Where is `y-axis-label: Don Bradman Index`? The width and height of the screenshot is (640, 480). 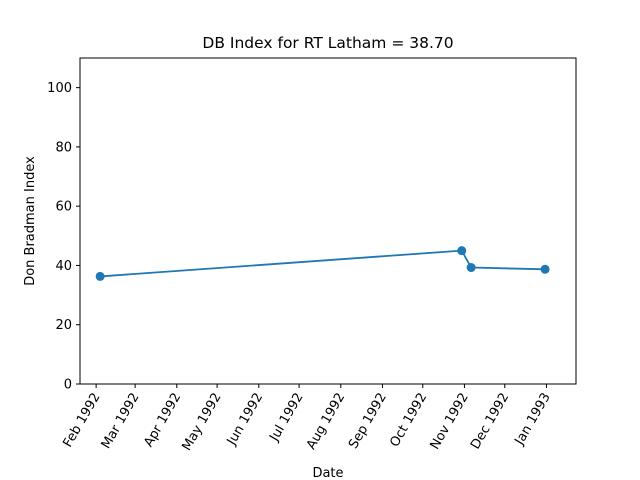
y-axis-label: Don Bradman Index is located at coordinates (30, 221).